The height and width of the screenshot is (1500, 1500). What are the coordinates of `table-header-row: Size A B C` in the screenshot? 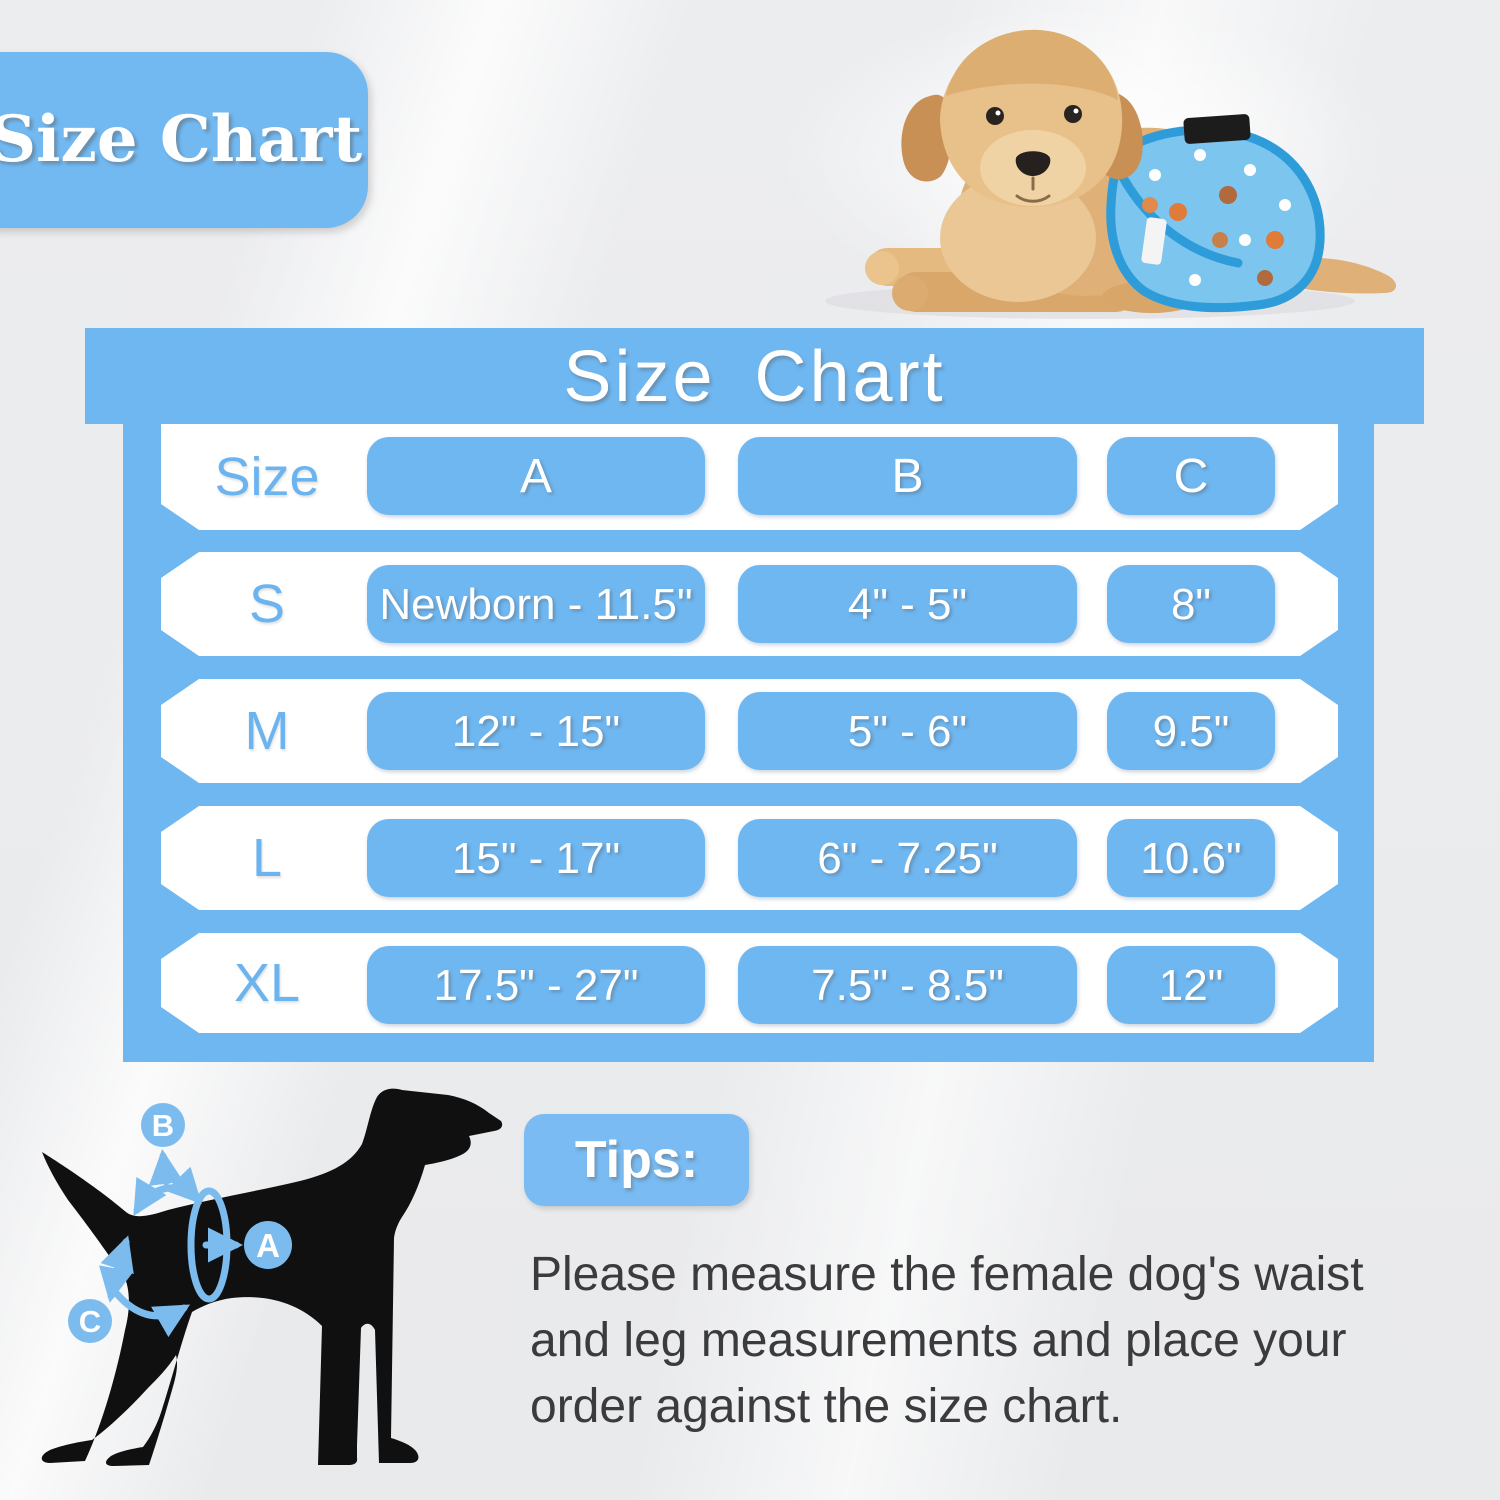 It's located at (749, 477).